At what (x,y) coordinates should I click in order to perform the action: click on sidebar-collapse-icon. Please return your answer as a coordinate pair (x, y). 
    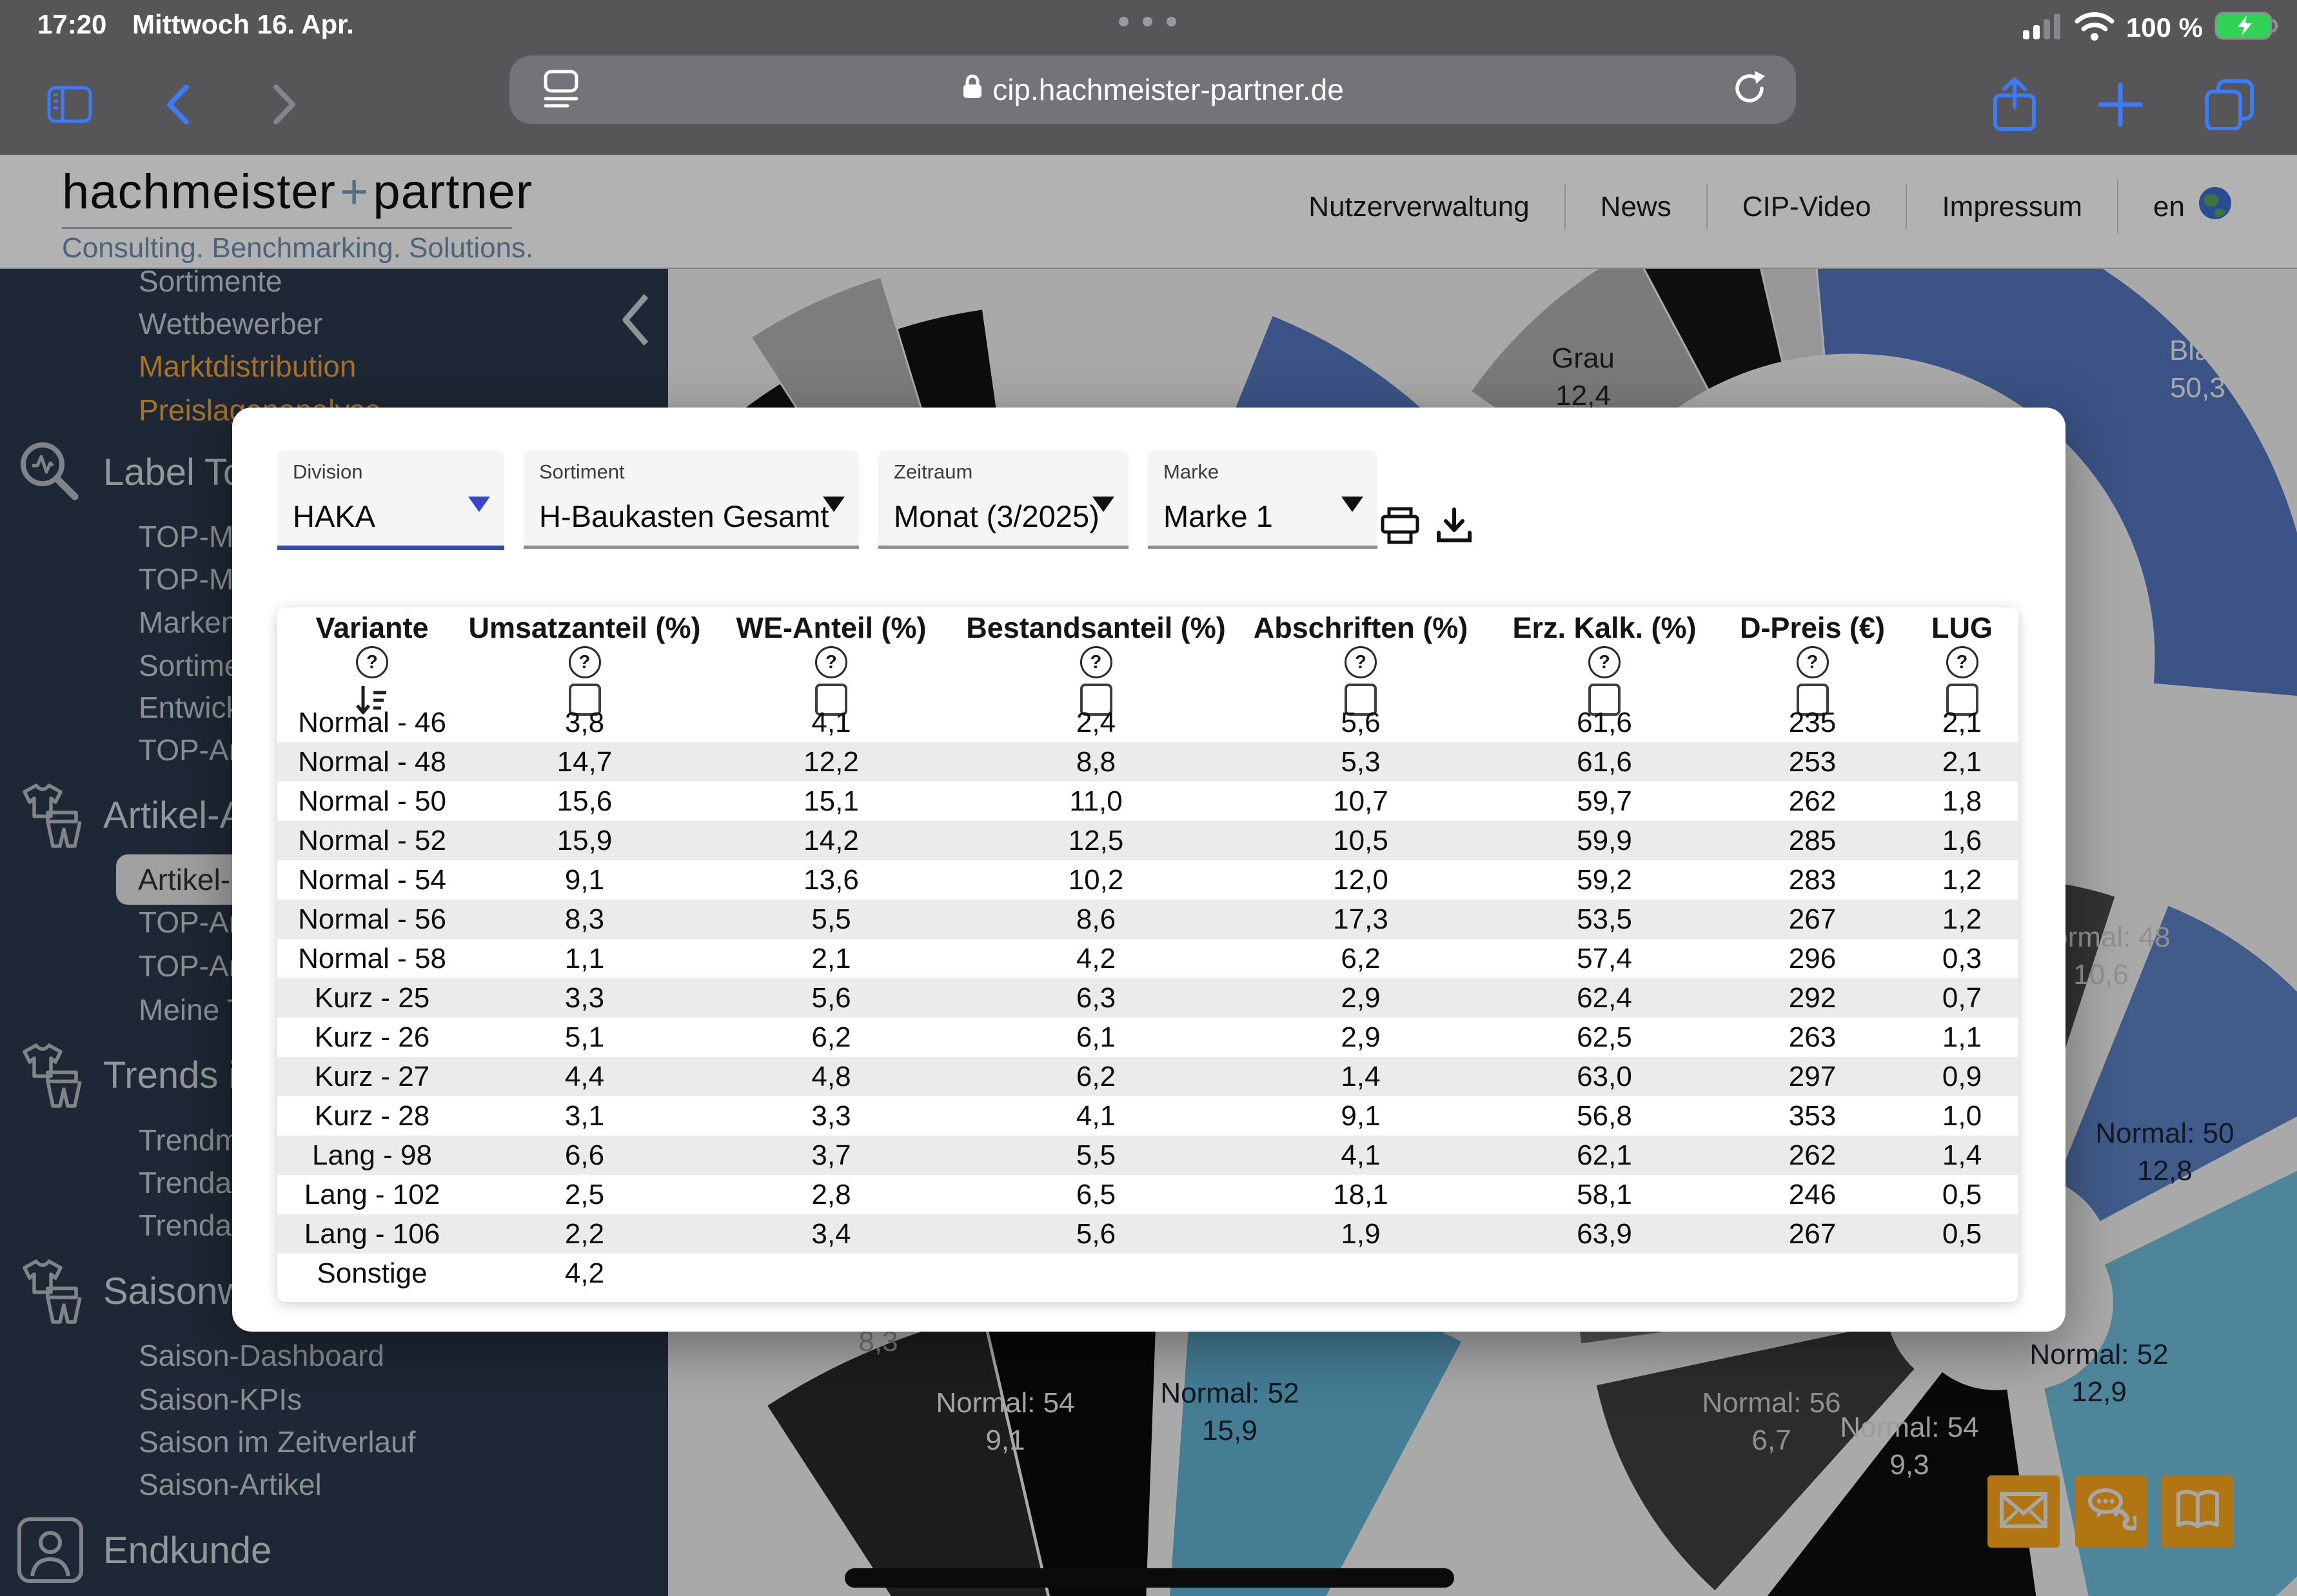
    Looking at the image, I should click on (635, 321).